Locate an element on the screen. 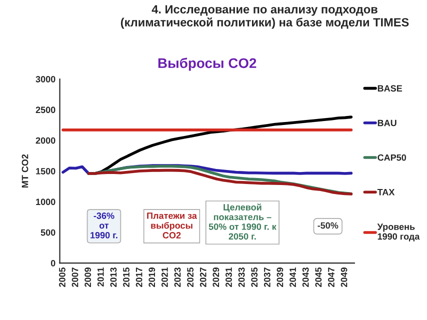 Image resolution: width=427 pixels, height=320 pixels. annotation: Целевой показатель – 50% от 1990 г. к 2050 г. is located at coordinates (242, 222).